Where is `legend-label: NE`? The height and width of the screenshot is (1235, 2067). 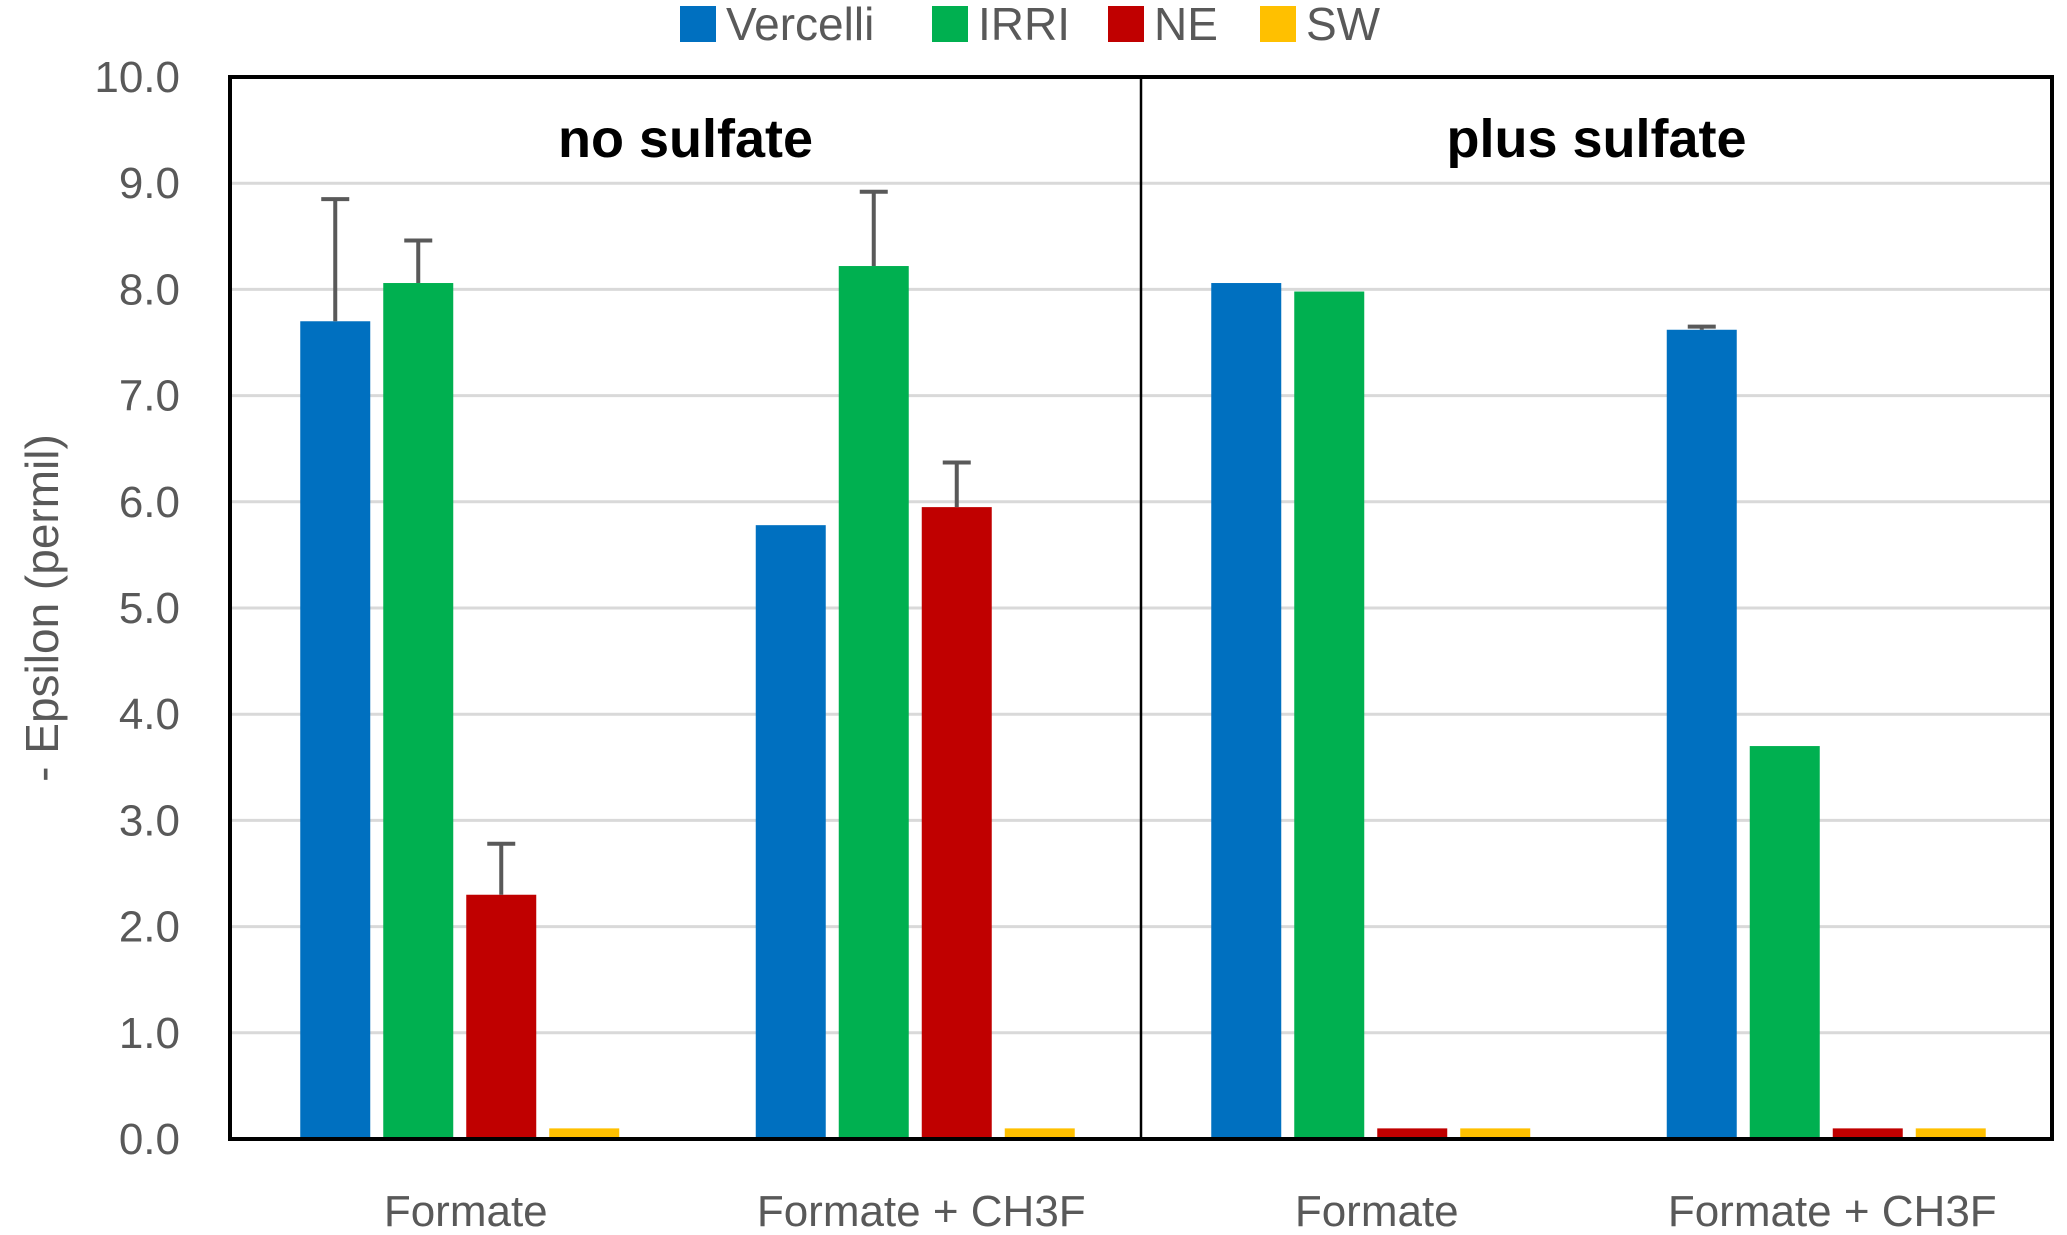
legend-label: NE is located at coordinates (1186, 25).